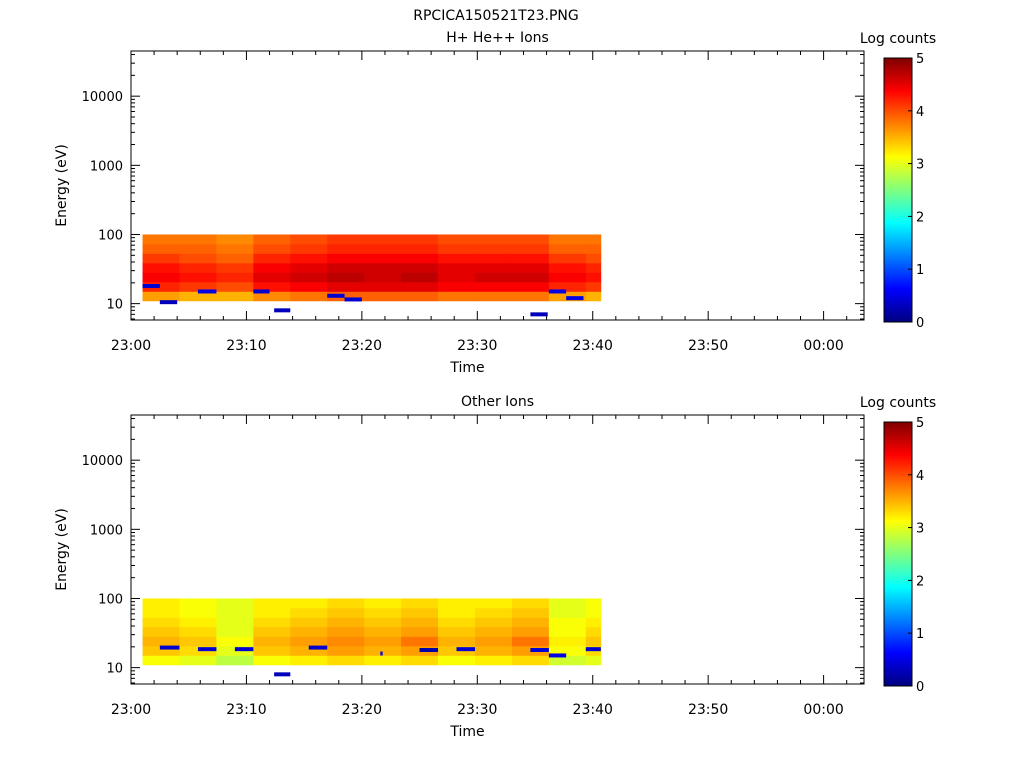 The width and height of the screenshot is (1024, 772). Describe the element at coordinates (362, 710) in the screenshot. I see `x-tick-label: 23:20` at that location.